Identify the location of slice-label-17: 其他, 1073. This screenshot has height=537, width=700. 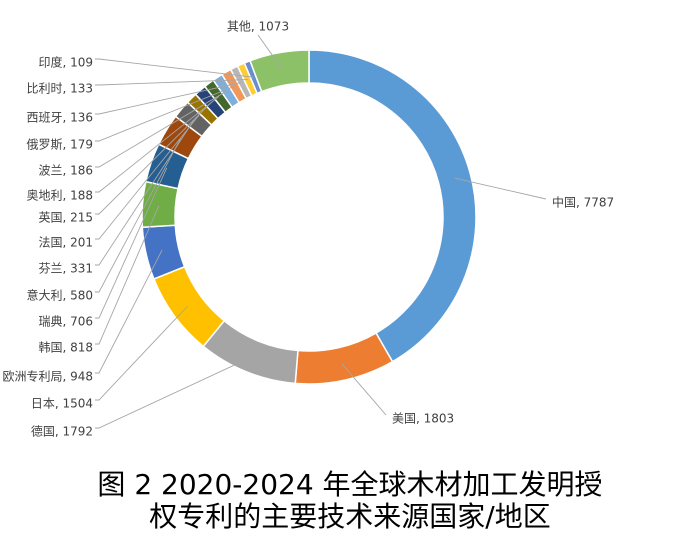
(258, 27).